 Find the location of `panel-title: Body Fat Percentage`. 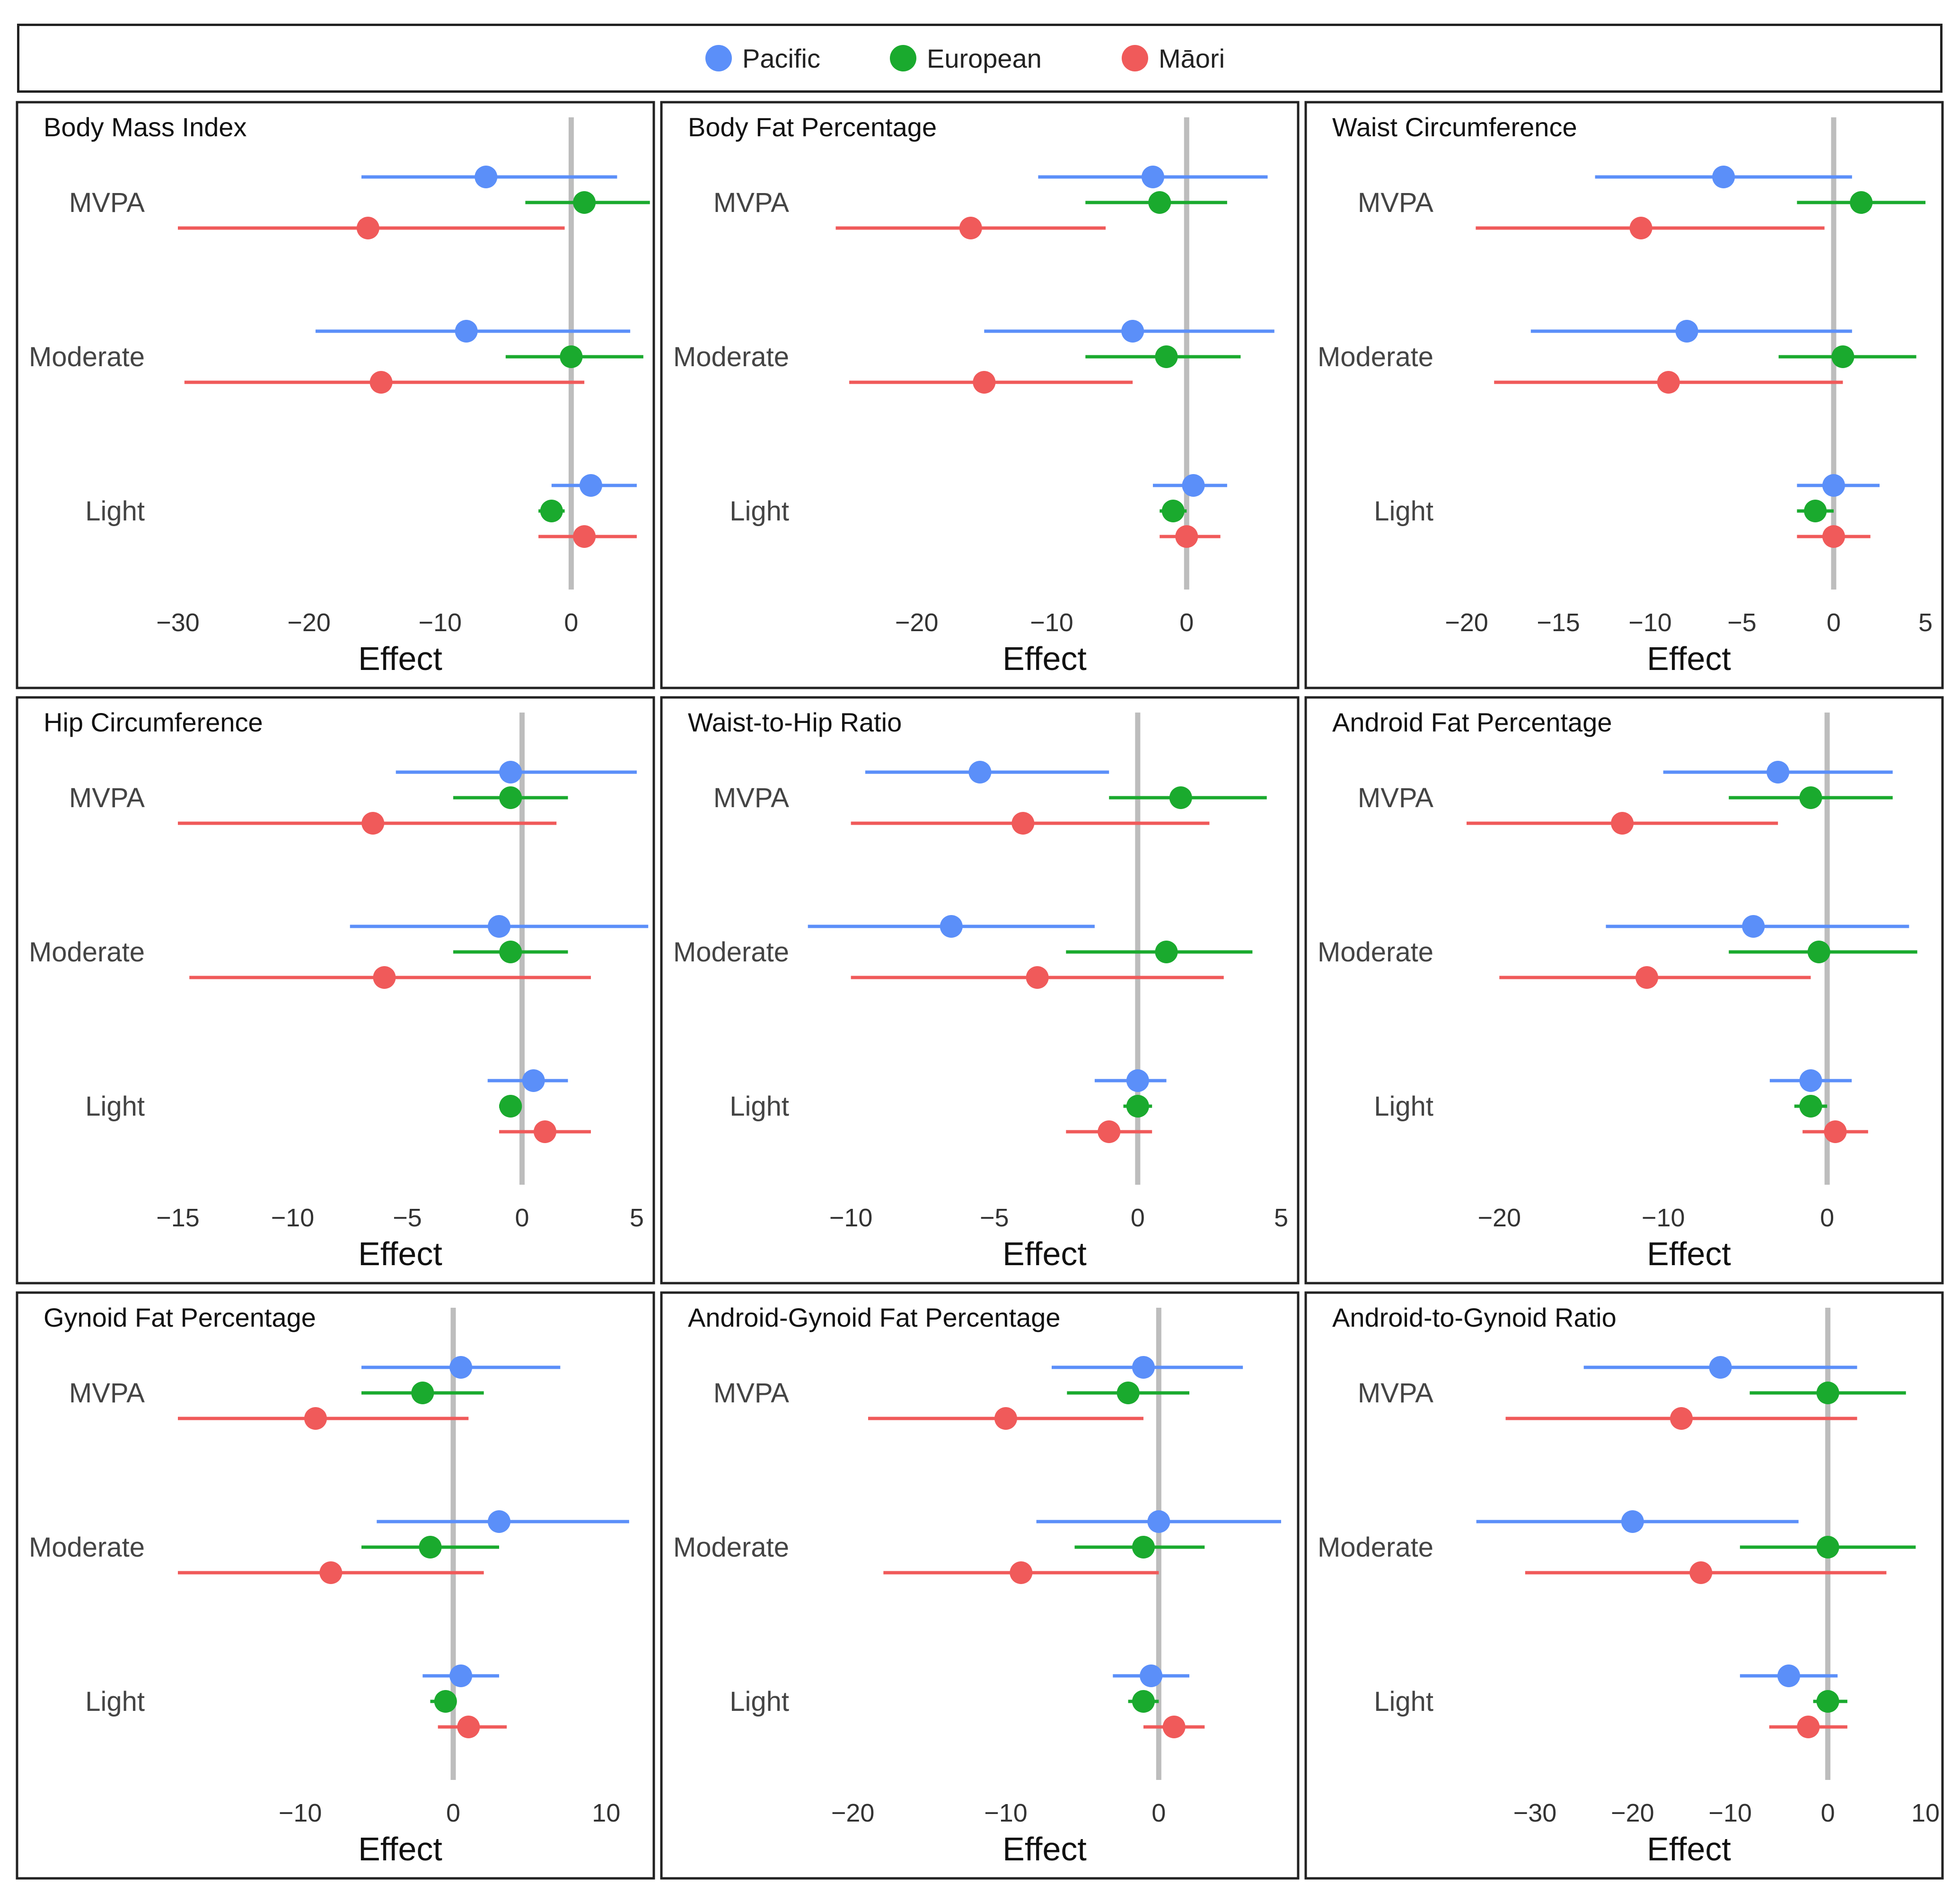

panel-title: Body Fat Percentage is located at coordinates (812, 127).